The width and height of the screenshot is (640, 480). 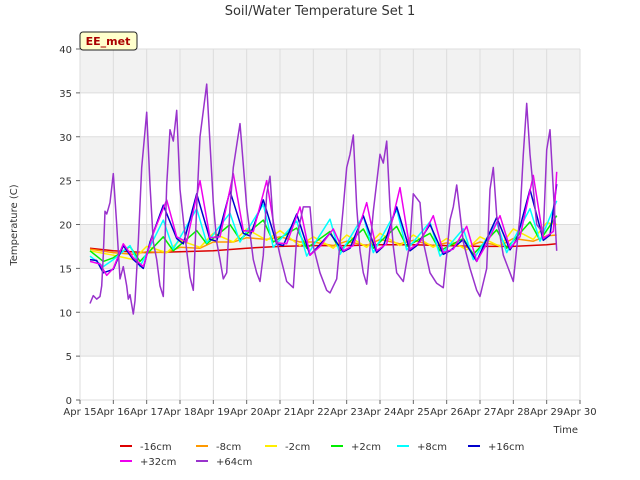 What do you see at coordinates (65, 269) in the screenshot?
I see `y-tick-label: 15` at bounding box center [65, 269].